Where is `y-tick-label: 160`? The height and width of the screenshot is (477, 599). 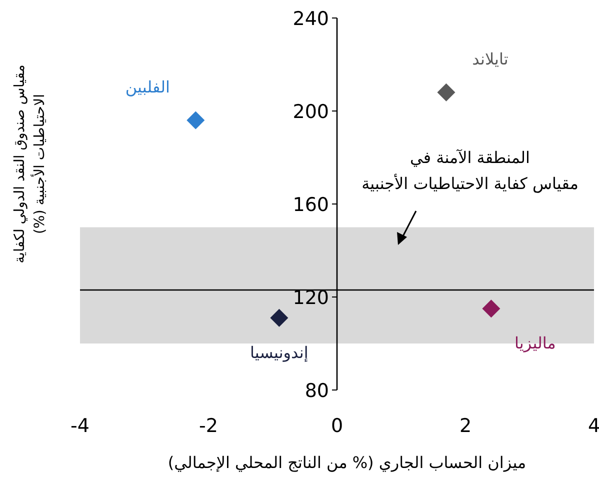 y-tick-label: 160 is located at coordinates (310, 205).